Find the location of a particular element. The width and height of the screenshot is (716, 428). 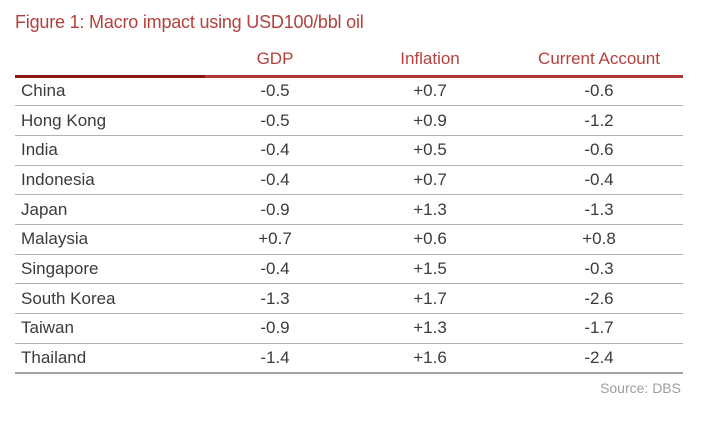

table-row: India -0.4 +0.5 -0.6 is located at coordinates (349, 150).